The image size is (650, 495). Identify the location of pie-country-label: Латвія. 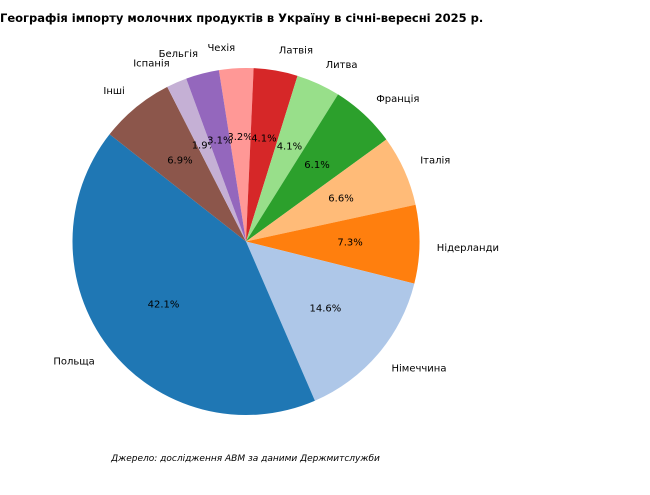
(296, 51).